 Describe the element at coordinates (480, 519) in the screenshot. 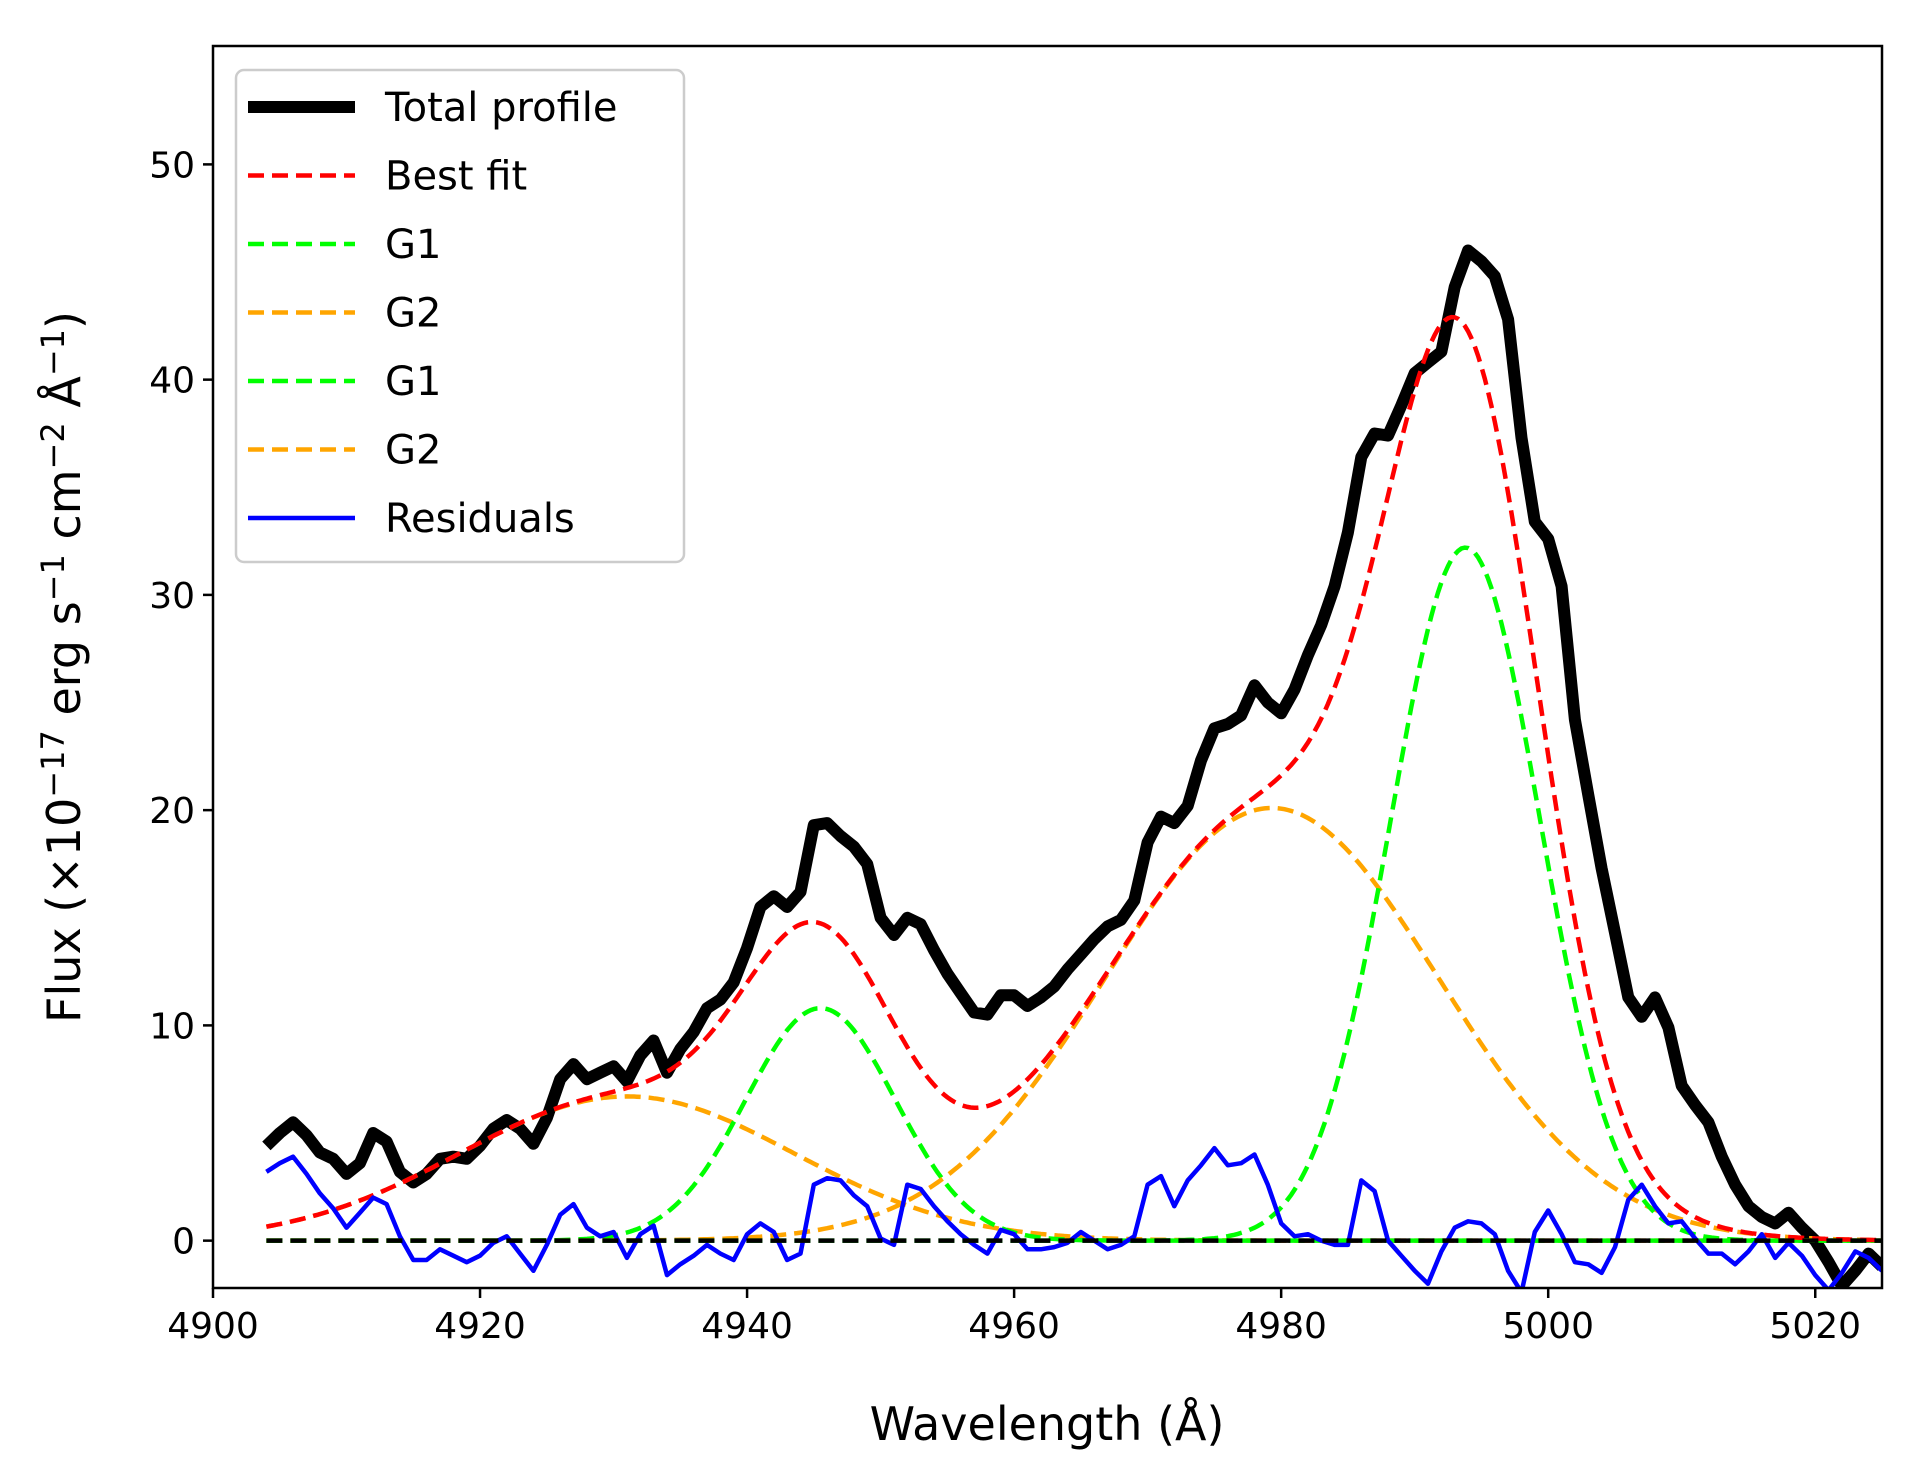

I see `legend-label-7: Residuals` at that location.